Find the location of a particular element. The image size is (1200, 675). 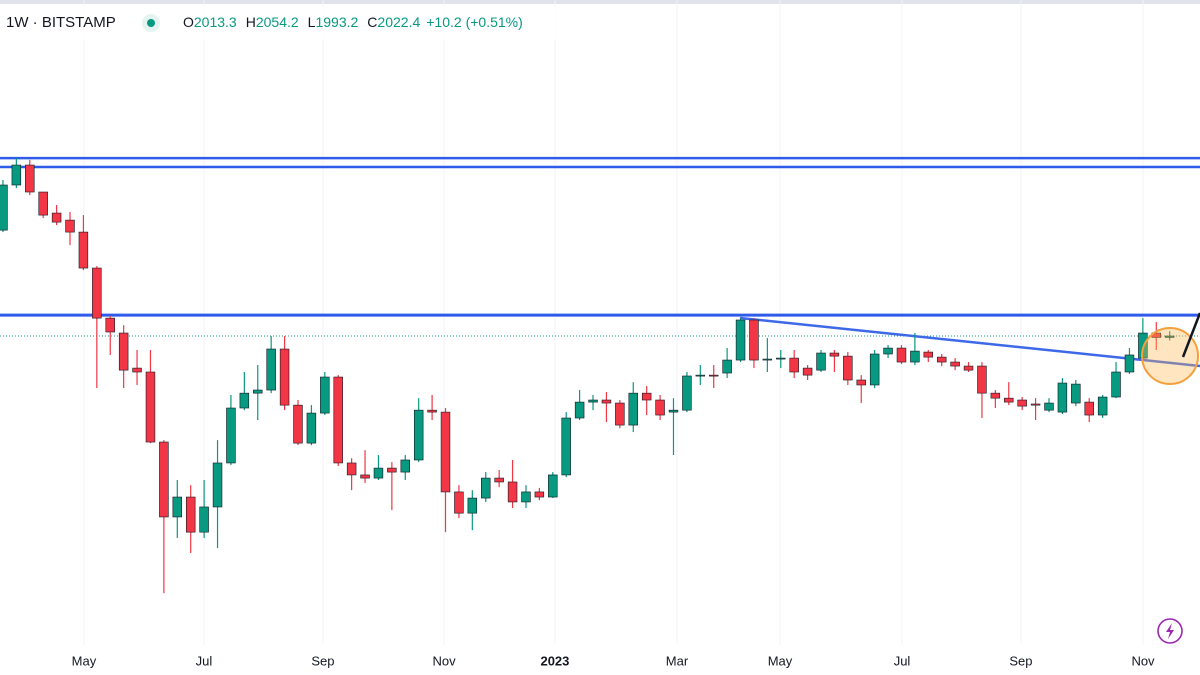

x-tick-label: Sep is located at coordinates (322, 660).